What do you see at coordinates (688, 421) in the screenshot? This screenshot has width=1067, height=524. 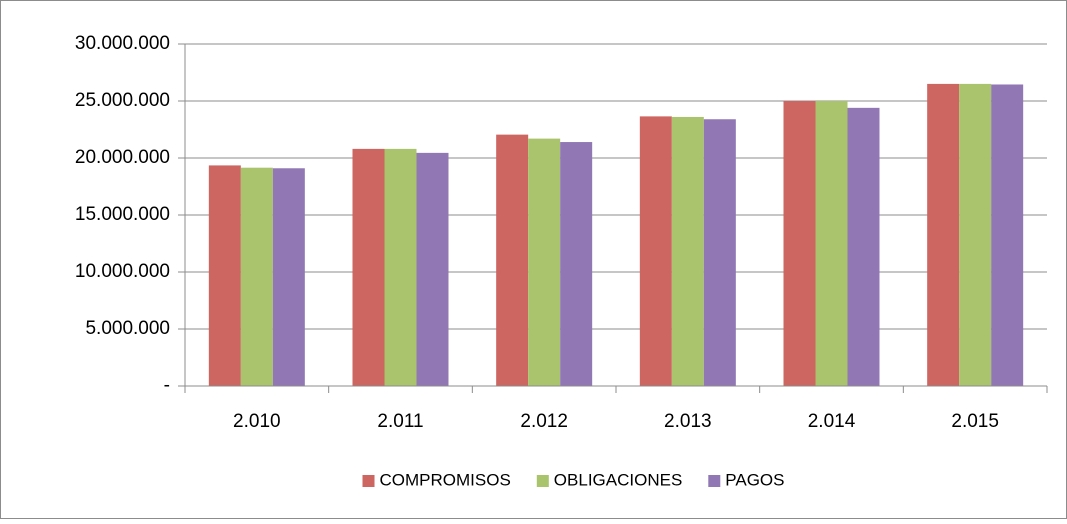 I see `x-tick-label: 2.013` at bounding box center [688, 421].